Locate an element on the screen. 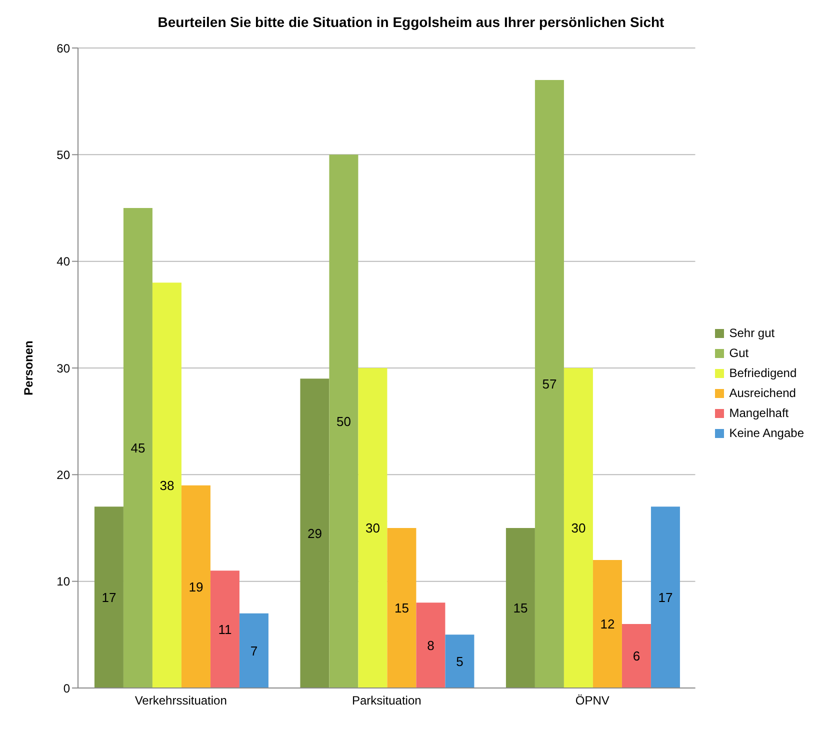 The image size is (822, 740). data-label: 6 is located at coordinates (636, 656).